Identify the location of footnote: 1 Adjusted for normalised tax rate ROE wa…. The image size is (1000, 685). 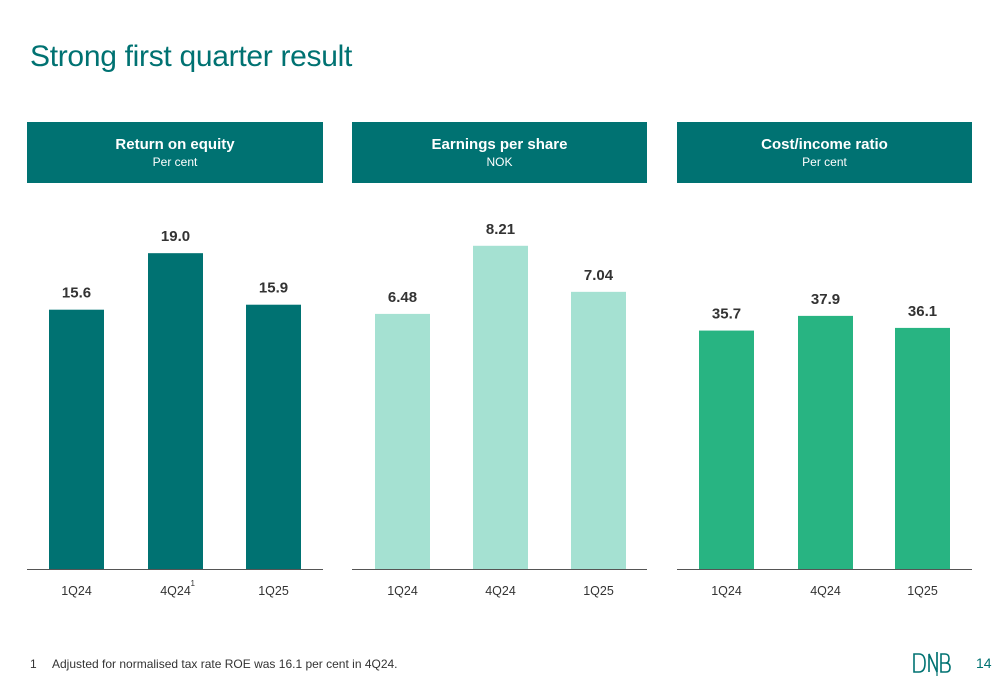
(214, 664).